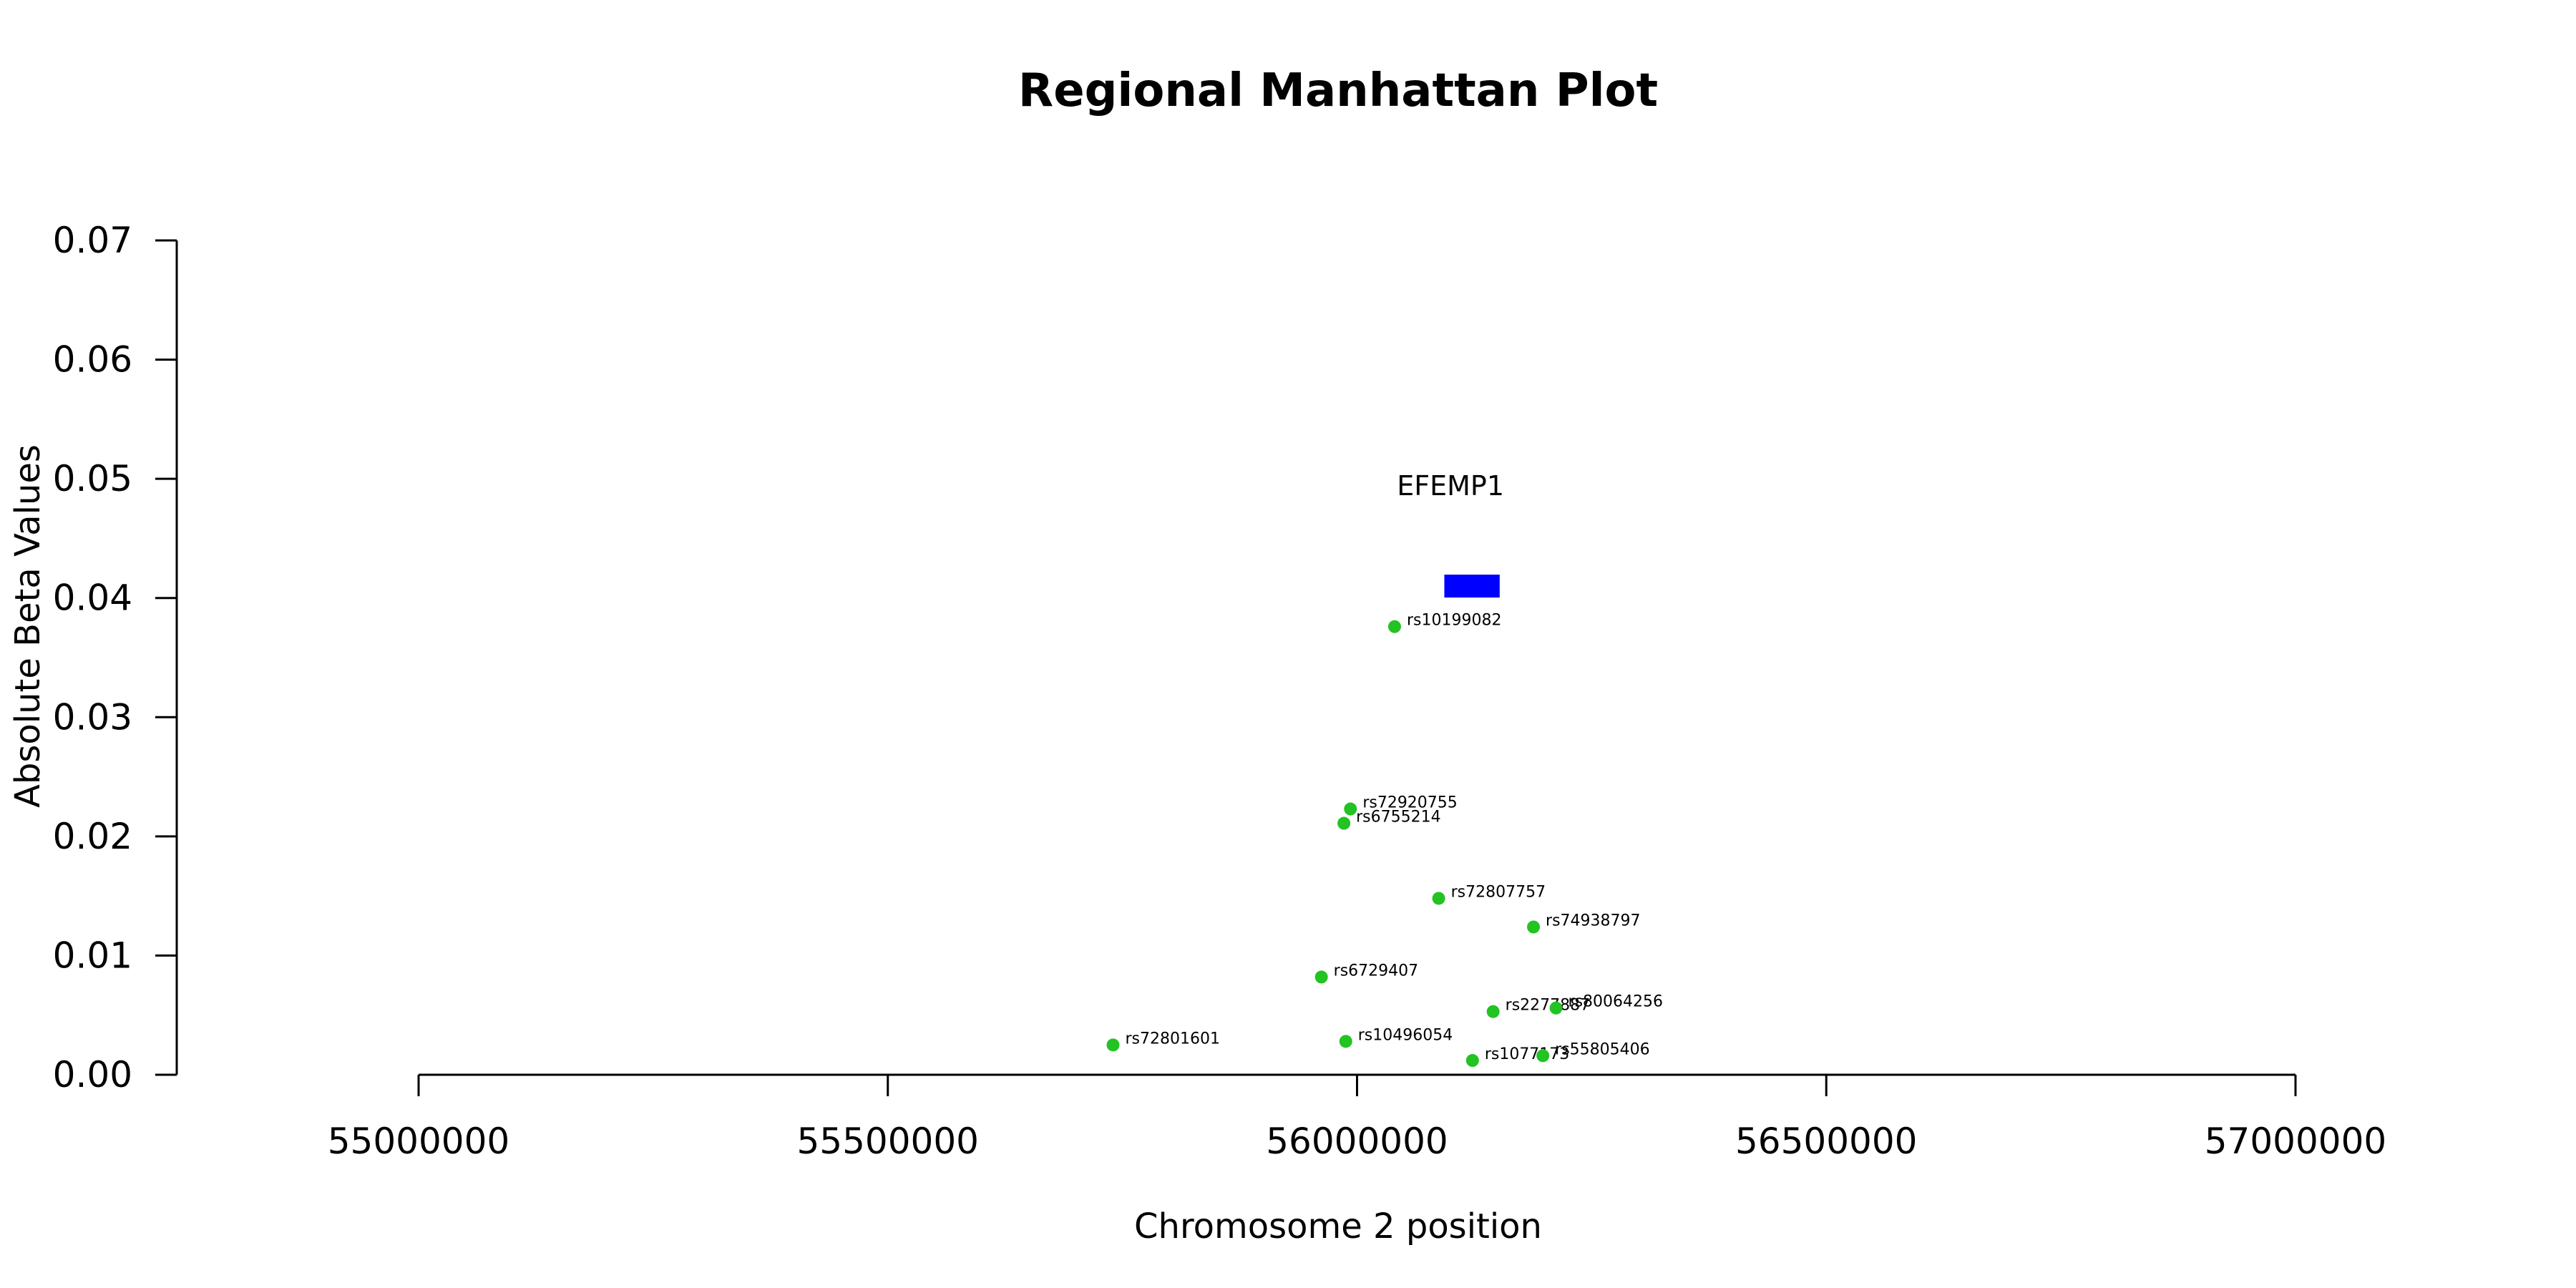 The width and height of the screenshot is (2576, 1288). What do you see at coordinates (1454, 621) in the screenshot?
I see `snp-label: rs10199082` at bounding box center [1454, 621].